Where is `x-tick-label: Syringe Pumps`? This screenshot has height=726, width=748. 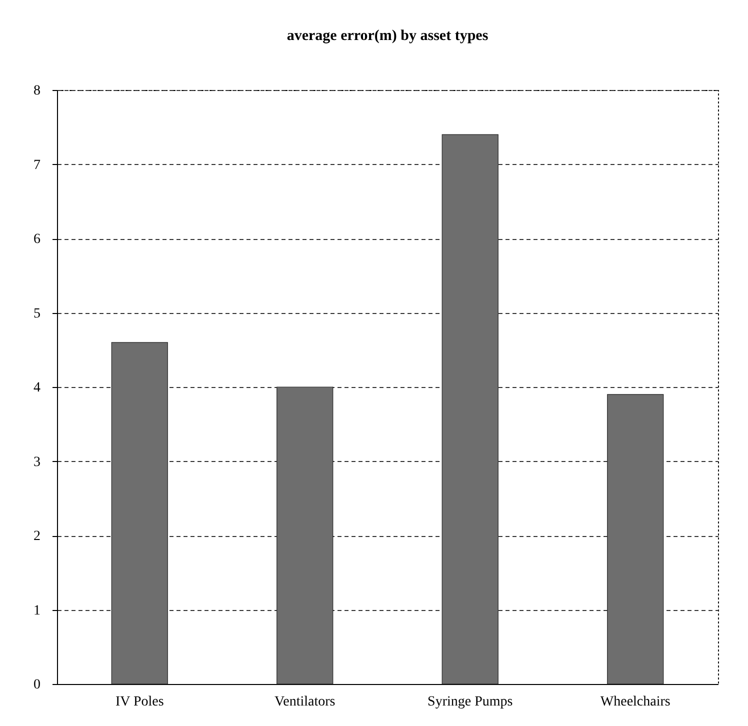 x-tick-label: Syringe Pumps is located at coordinates (470, 702).